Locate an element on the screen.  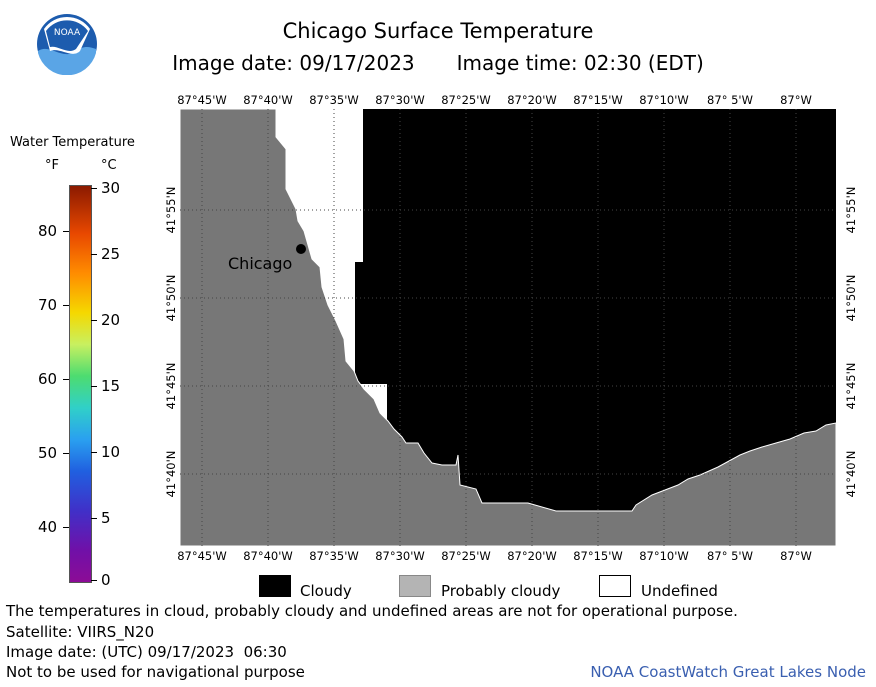
fahrenheit-tick-label: 70 is located at coordinates (48, 305).